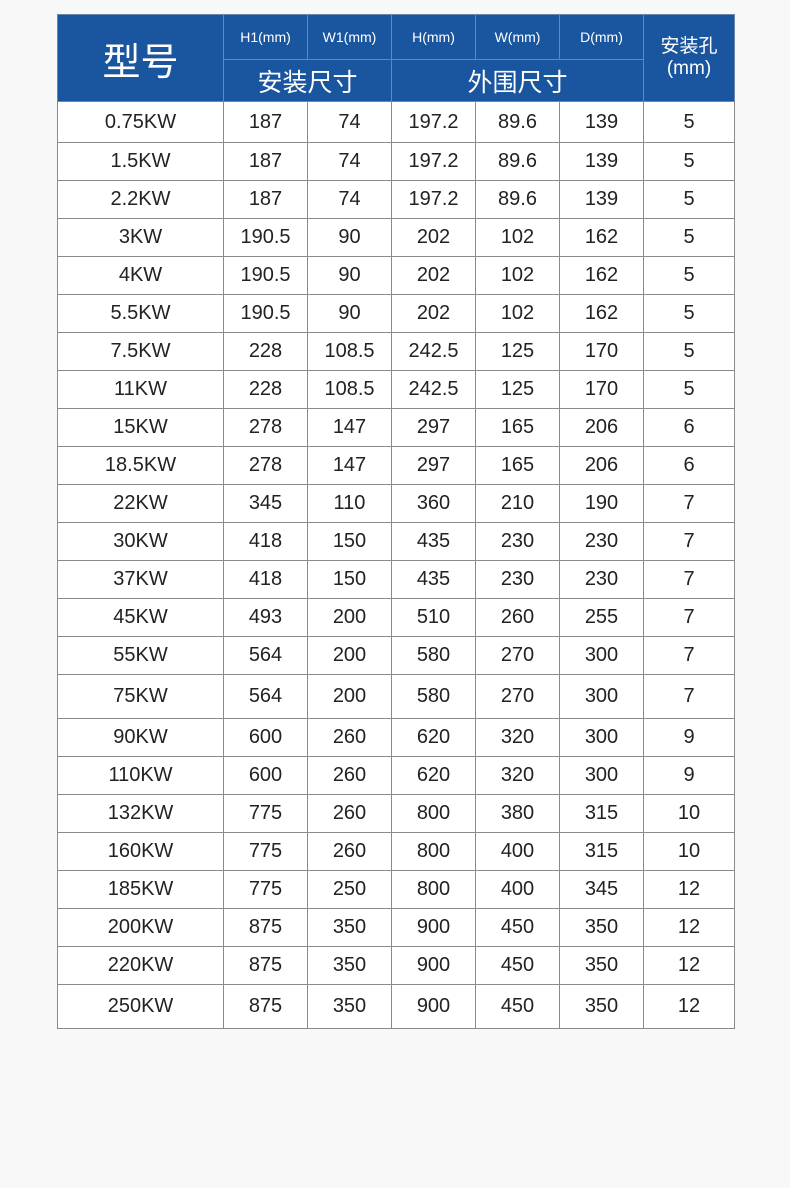 The height and width of the screenshot is (1188, 790). Describe the element at coordinates (433, 465) in the screenshot. I see `cell-h: 297` at that location.